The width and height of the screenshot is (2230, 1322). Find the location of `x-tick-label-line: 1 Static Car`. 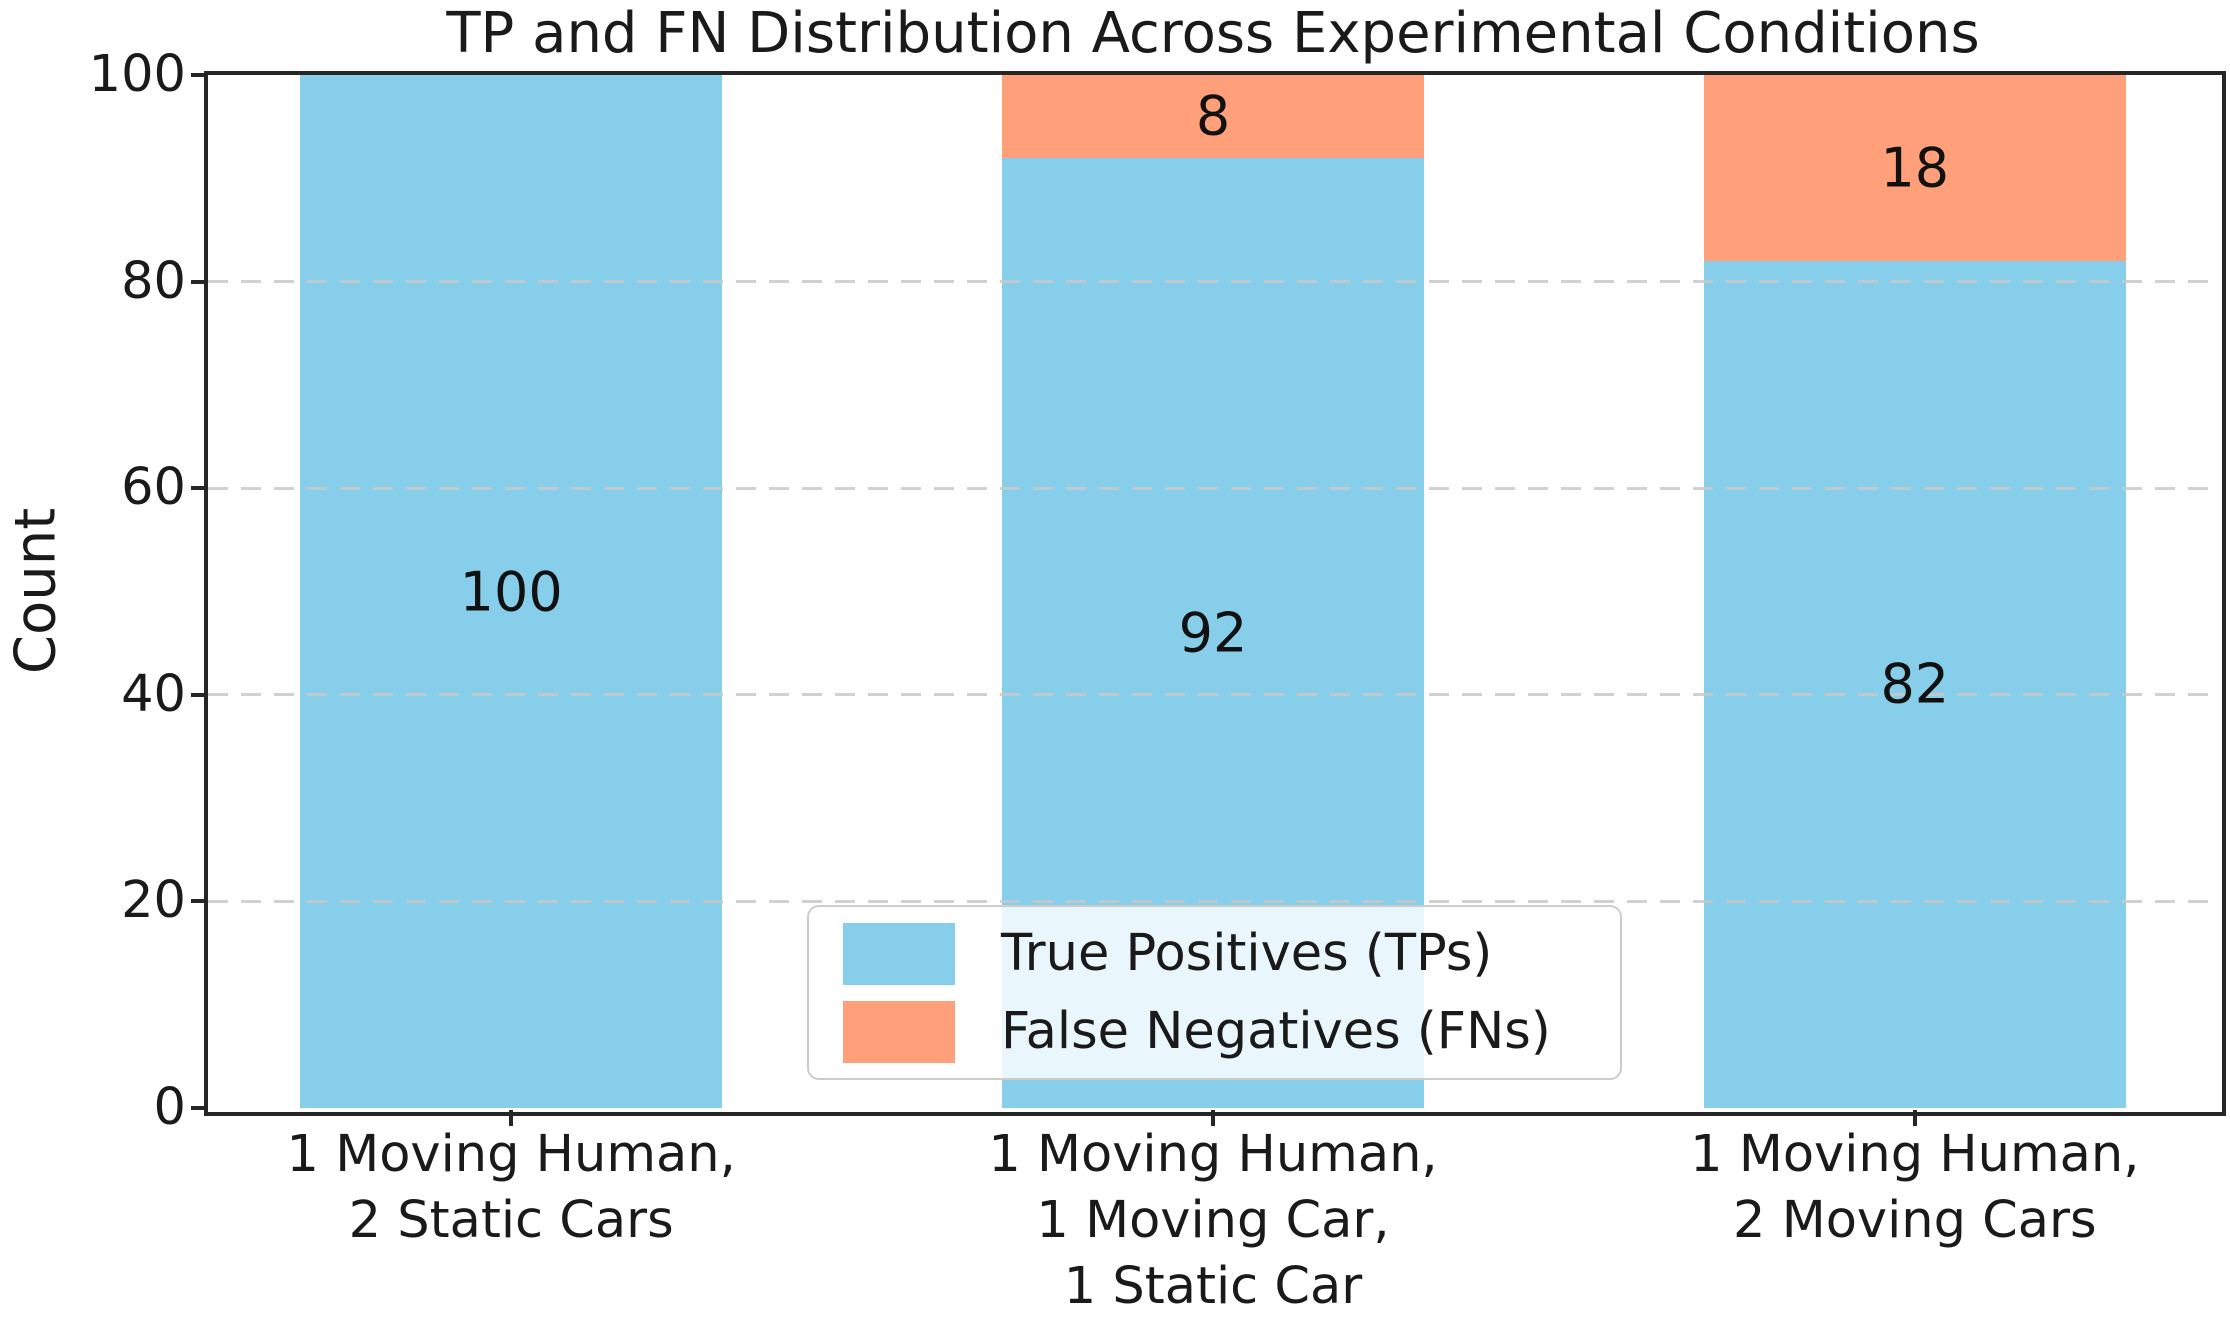

x-tick-label-line: 1 Static Car is located at coordinates (1213, 1286).